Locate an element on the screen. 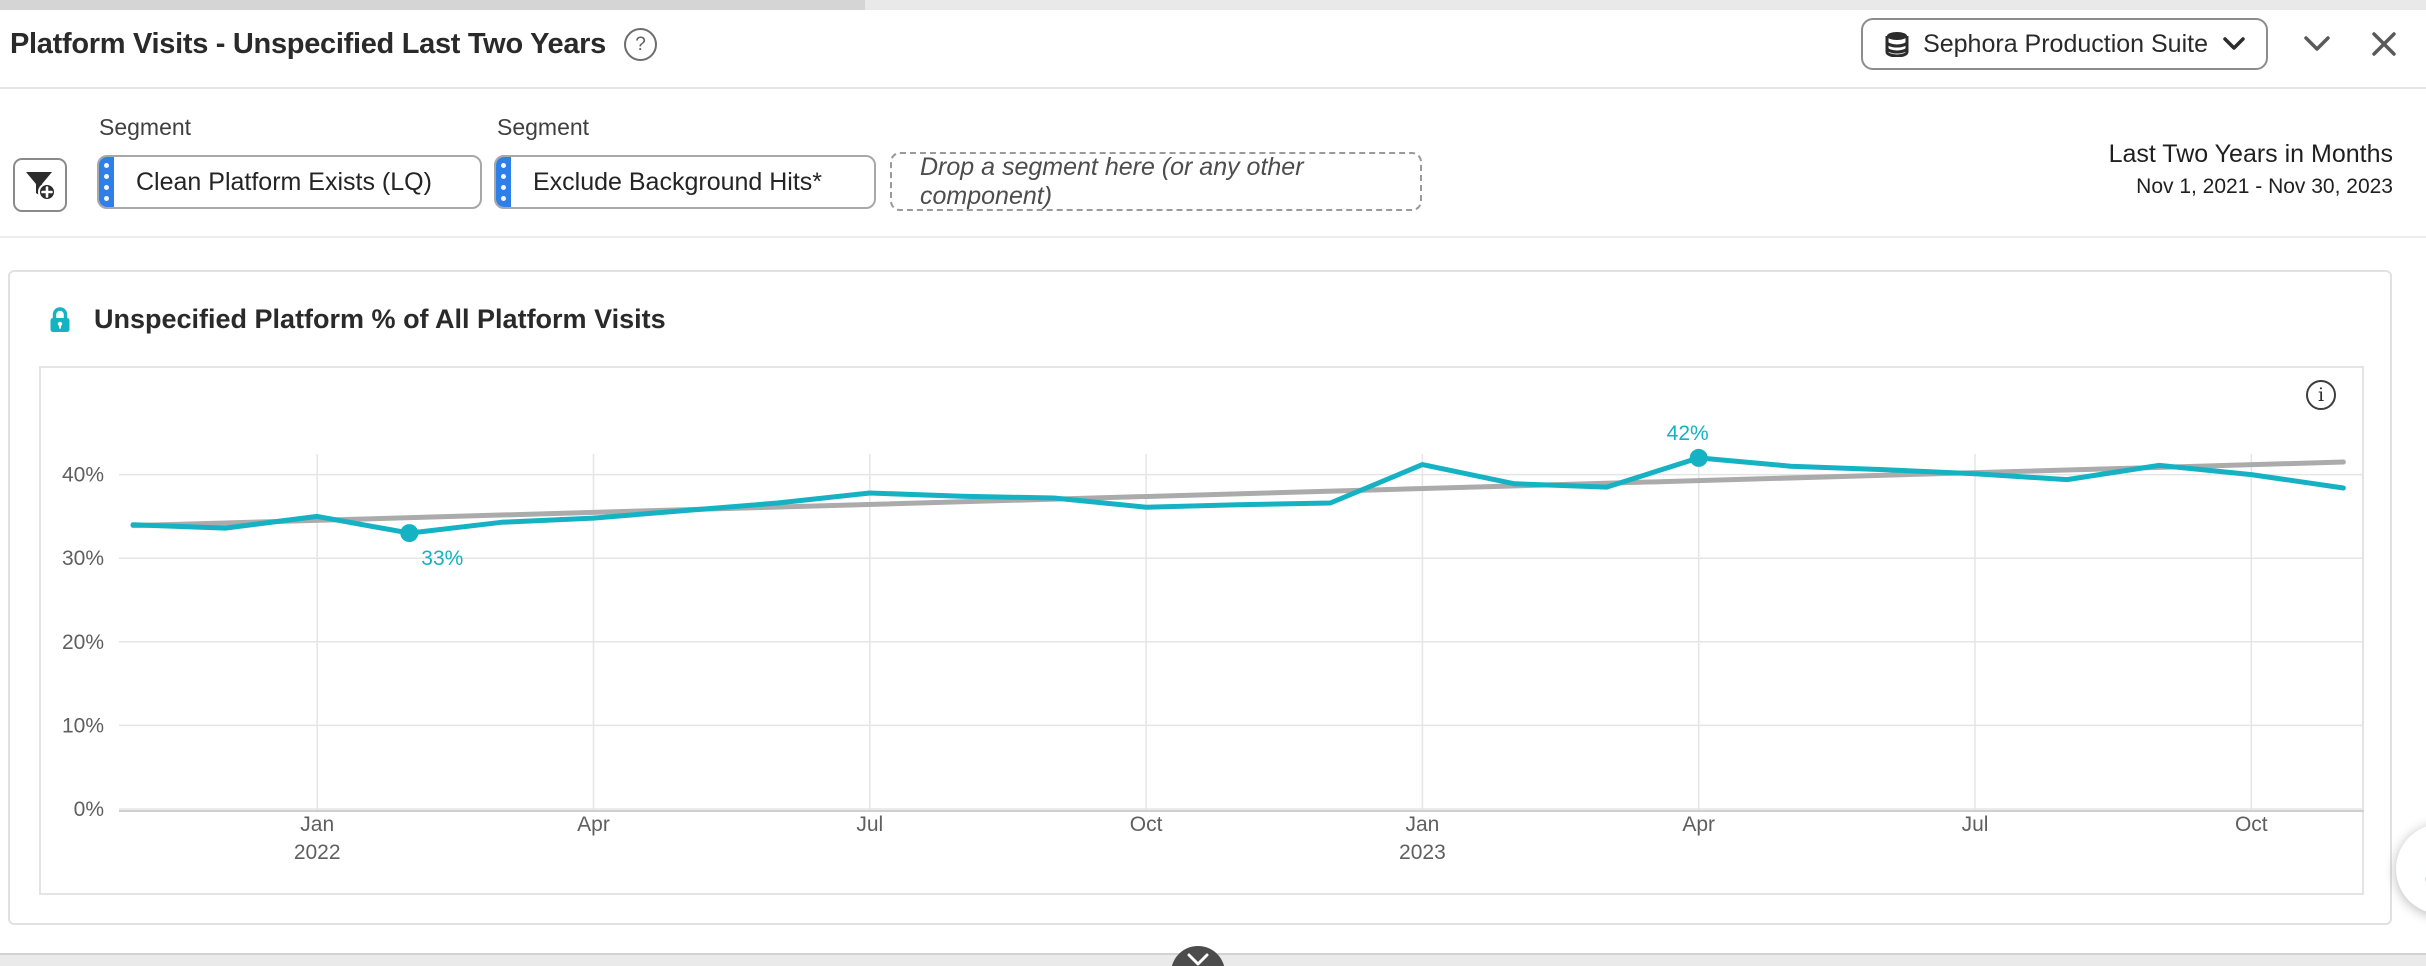  y-axis-tick-label: 0% is located at coordinates (89, 809).